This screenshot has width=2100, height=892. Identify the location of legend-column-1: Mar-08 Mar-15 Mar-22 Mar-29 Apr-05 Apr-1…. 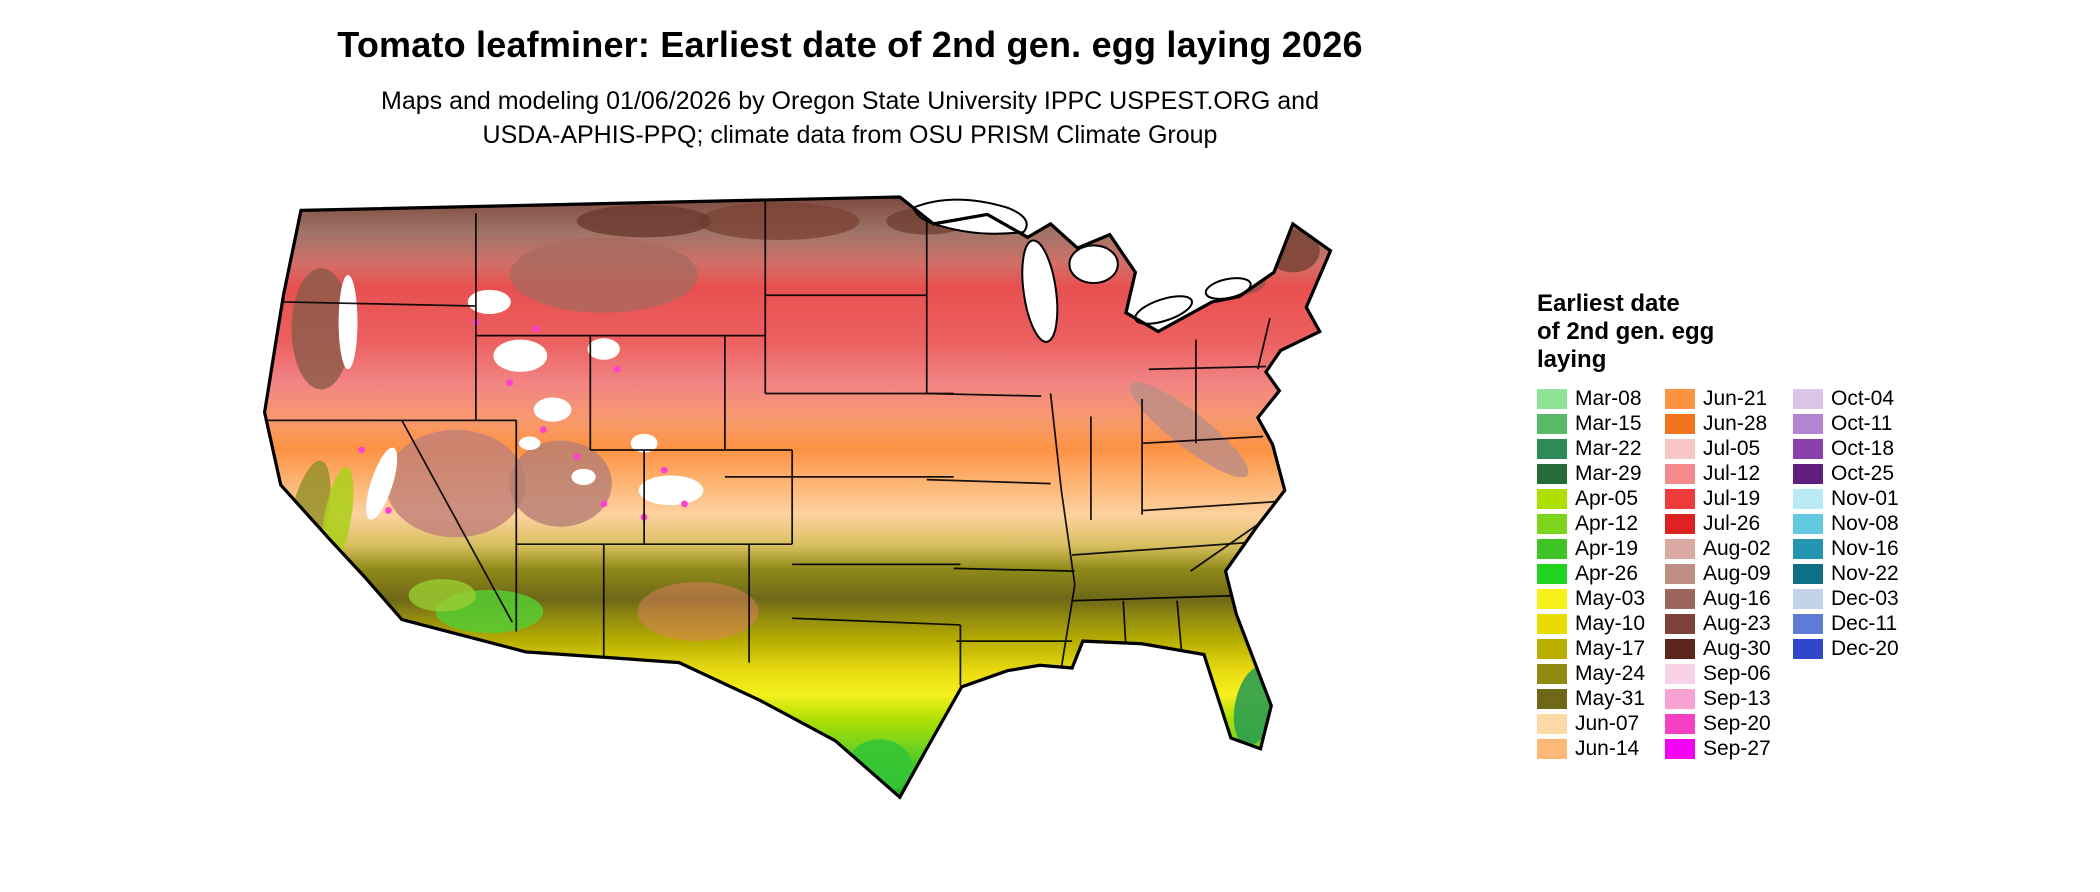
(1594, 573).